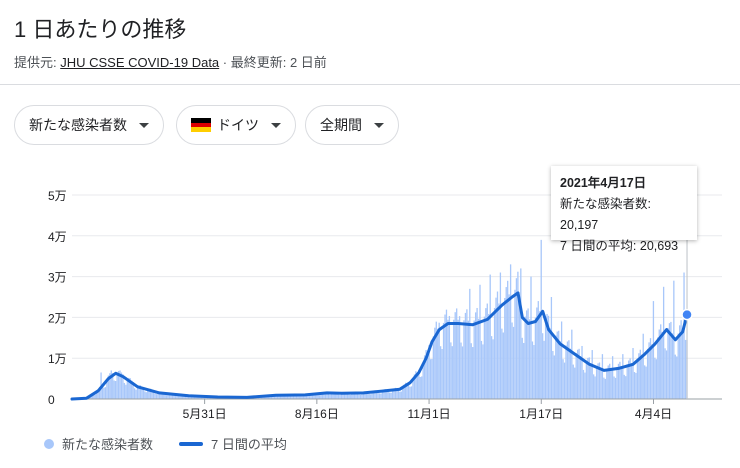 This screenshot has width=740, height=468. What do you see at coordinates (144, 125) in the screenshot?
I see `chevron-down-icon` at bounding box center [144, 125].